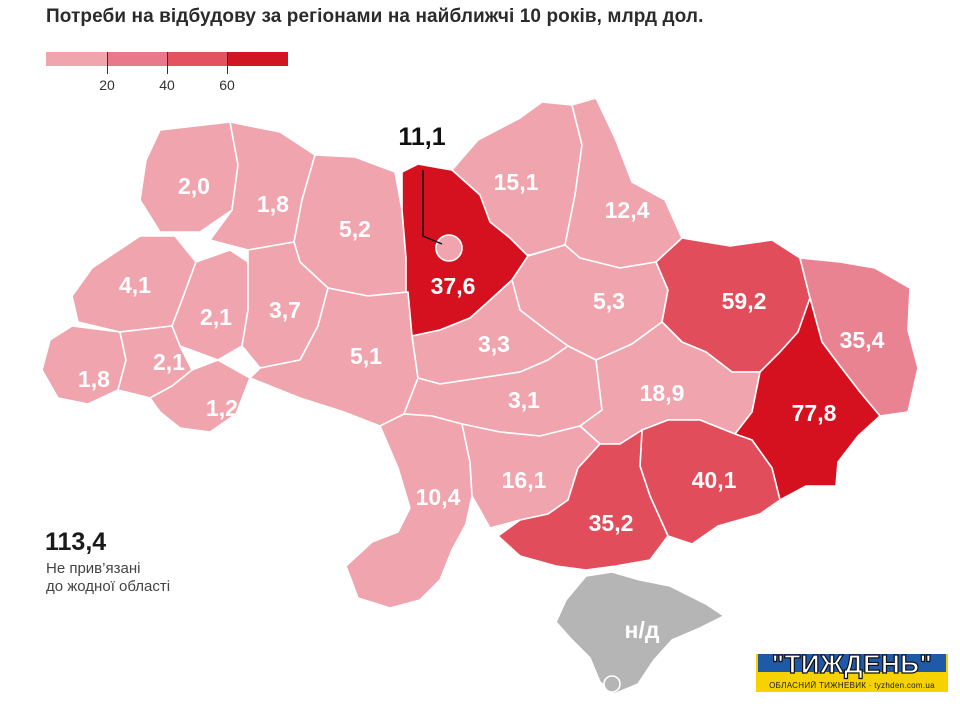 This screenshot has width=960, height=704. What do you see at coordinates (524, 480) in the screenshot?
I see `region-value-label: 16,1` at bounding box center [524, 480].